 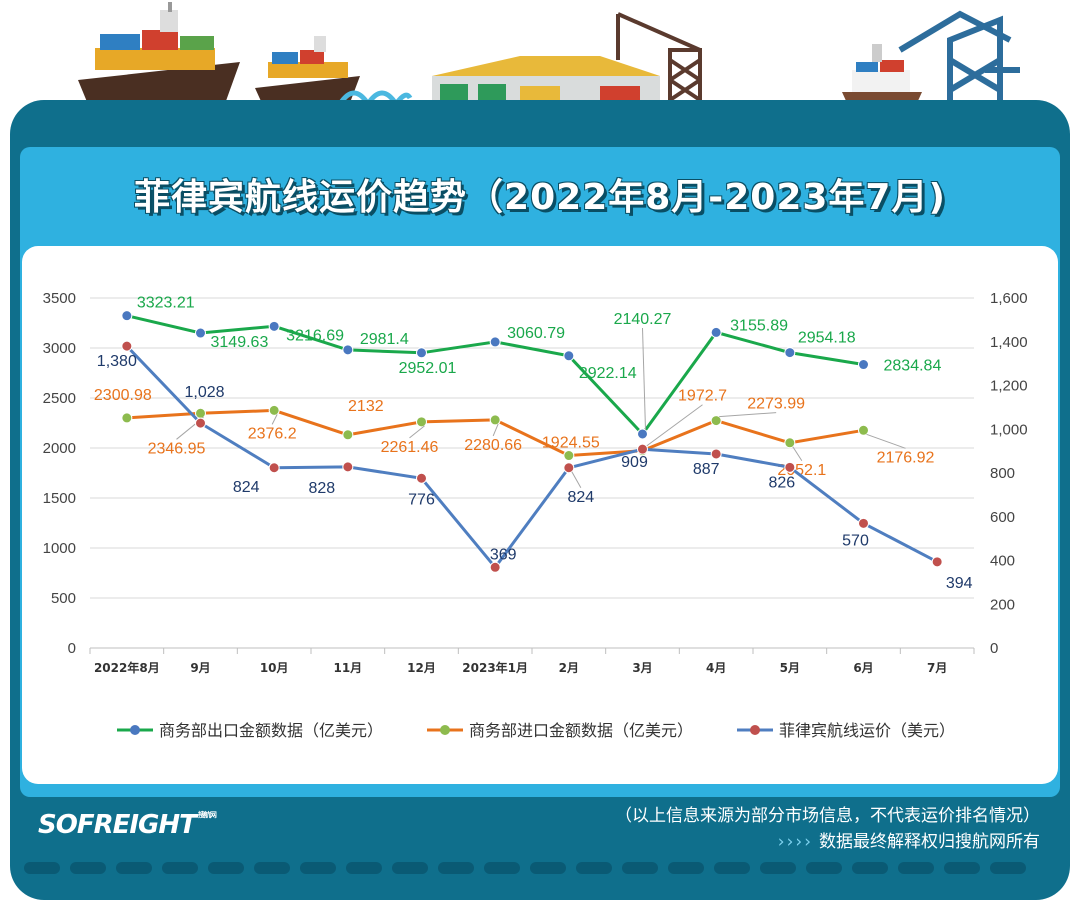 What do you see at coordinates (1002, 517) in the screenshot?
I see `y-right-tick-label: 600` at bounding box center [1002, 517].